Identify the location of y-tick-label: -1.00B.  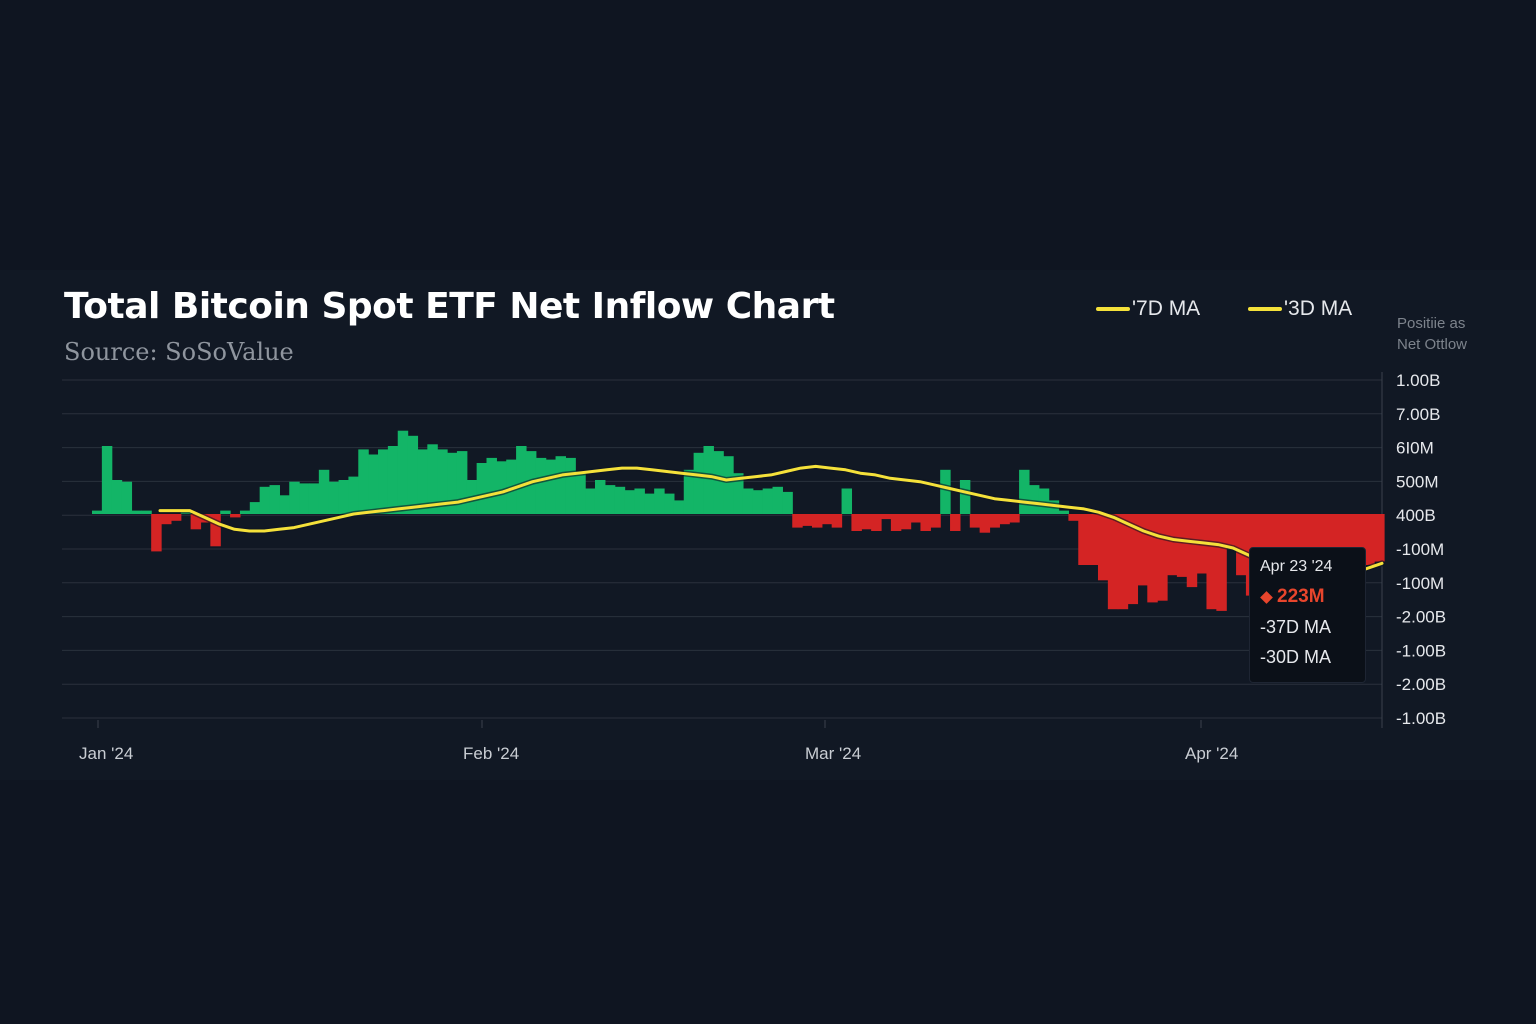
(1421, 718).